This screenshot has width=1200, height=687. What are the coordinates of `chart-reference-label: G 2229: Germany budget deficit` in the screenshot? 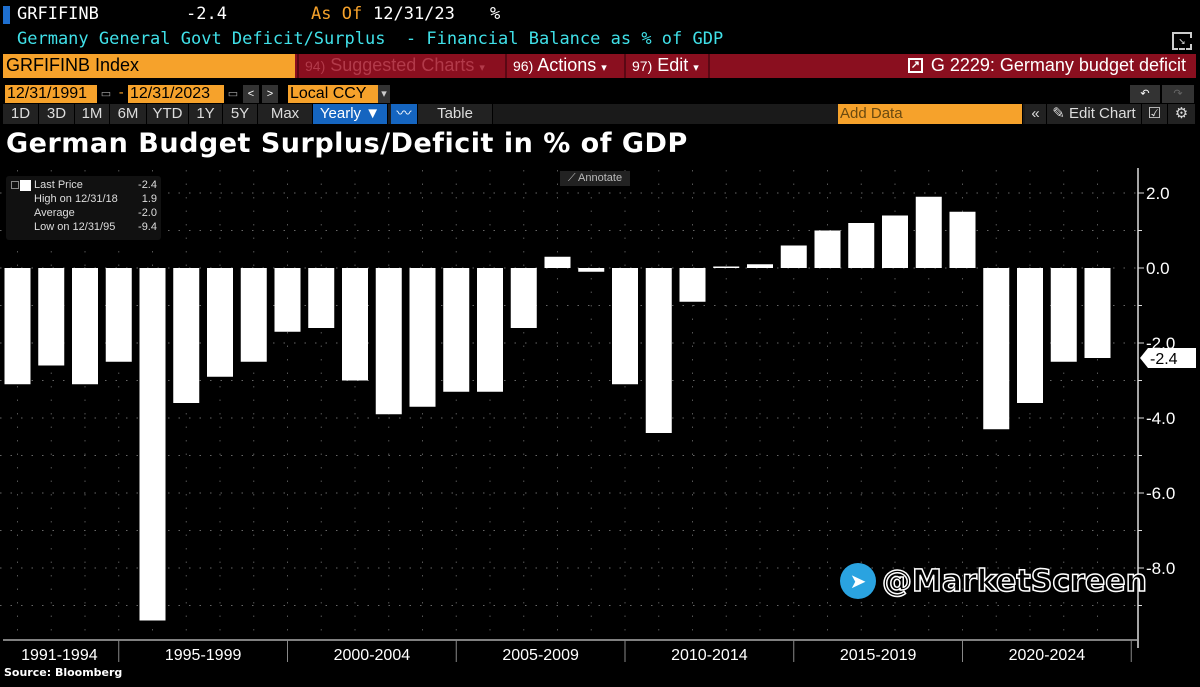 It's located at (1058, 65).